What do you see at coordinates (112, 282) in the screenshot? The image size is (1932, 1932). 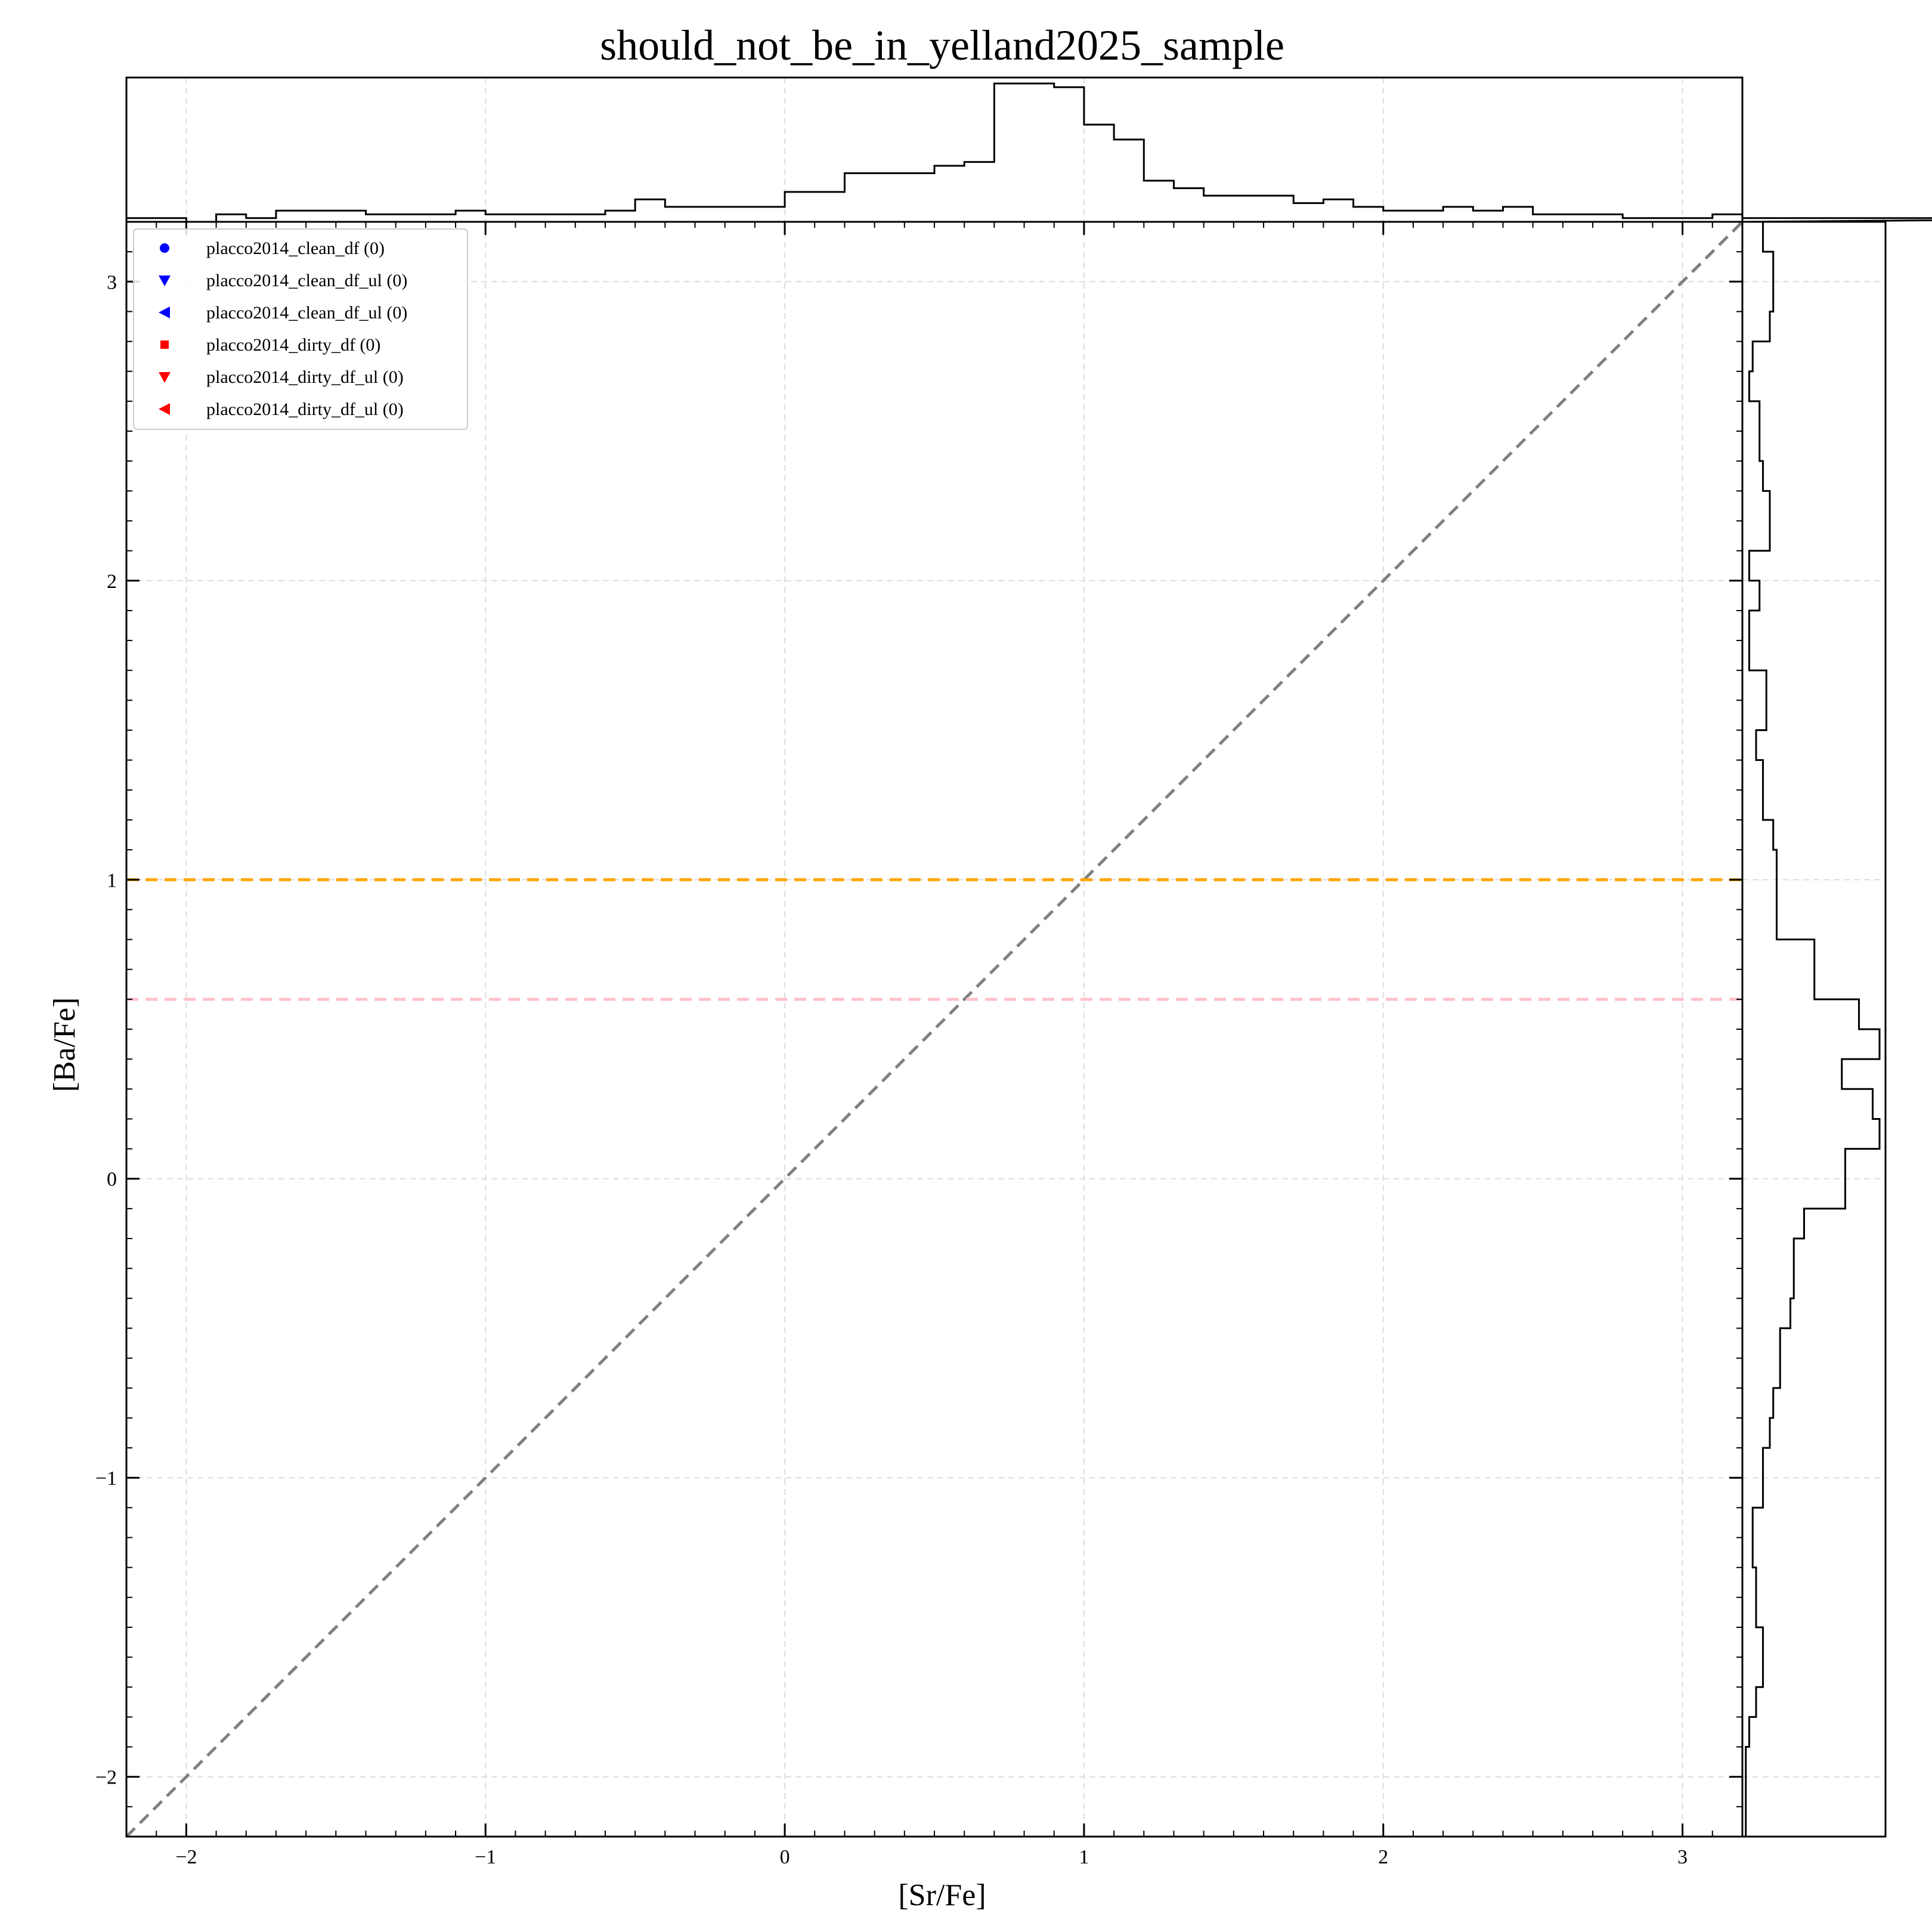 I see `y-tick-label: 3` at bounding box center [112, 282].